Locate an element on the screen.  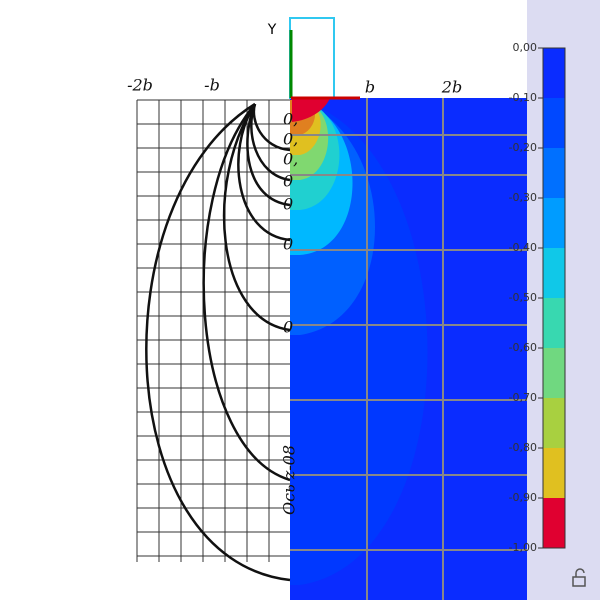
x-label: 2b is located at coordinates (451, 87).